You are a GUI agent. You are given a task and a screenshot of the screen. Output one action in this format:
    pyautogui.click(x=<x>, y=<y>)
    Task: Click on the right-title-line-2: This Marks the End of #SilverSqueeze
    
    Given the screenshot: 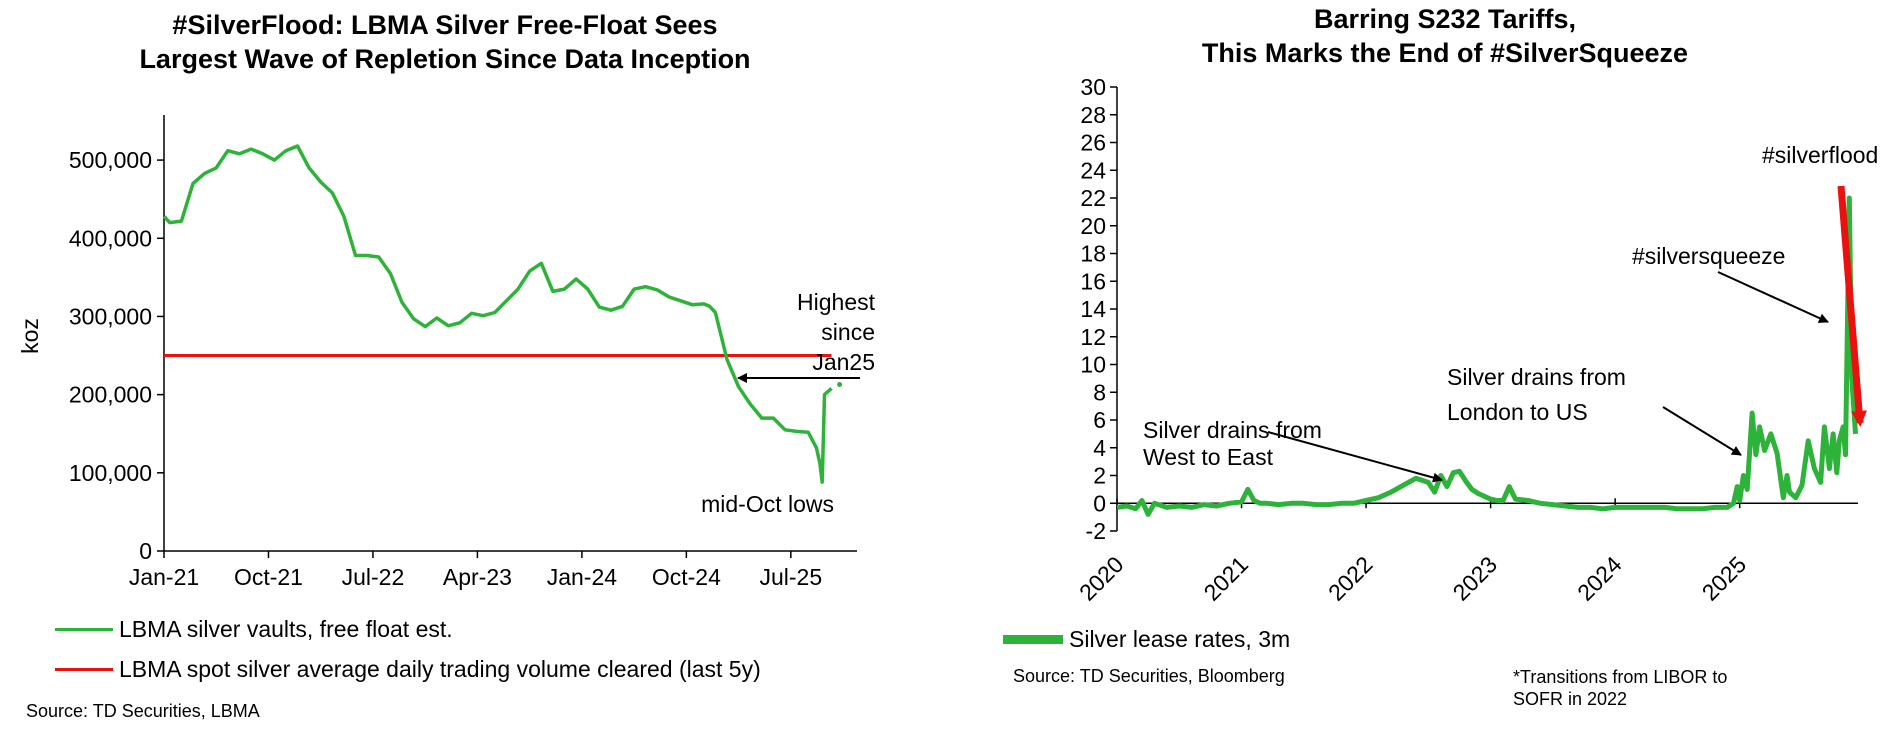 What is the action you would take?
    pyautogui.click(x=1445, y=53)
    